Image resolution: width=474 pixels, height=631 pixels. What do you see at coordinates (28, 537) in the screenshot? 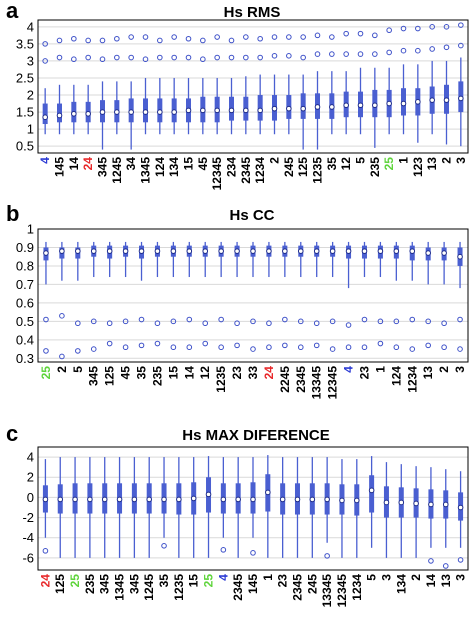
I see `y-tick-label: -4` at bounding box center [28, 537].